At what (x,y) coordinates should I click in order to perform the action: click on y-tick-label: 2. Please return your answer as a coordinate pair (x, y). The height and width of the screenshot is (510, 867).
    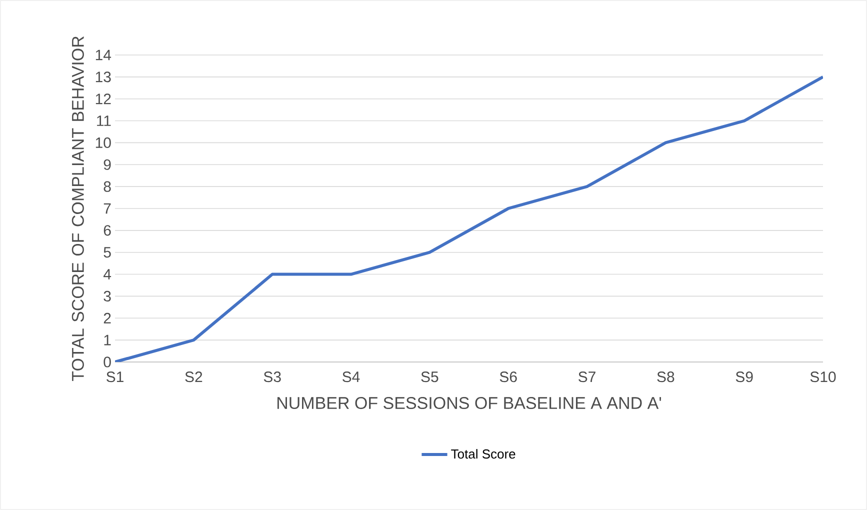
    Looking at the image, I should click on (107, 318).